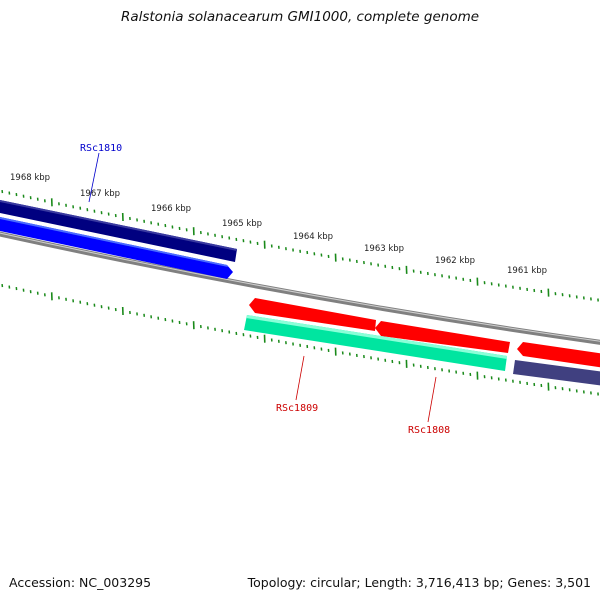  Describe the element at coordinates (313, 237) in the screenshot. I see `kbp-label-1964: 1964 kbp` at that location.